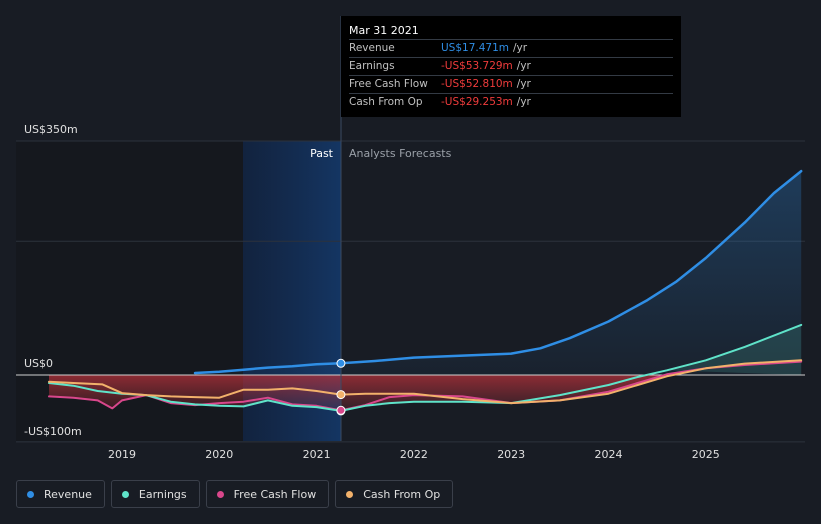  I want to click on tooltip-label: Earnings, so click(372, 66).